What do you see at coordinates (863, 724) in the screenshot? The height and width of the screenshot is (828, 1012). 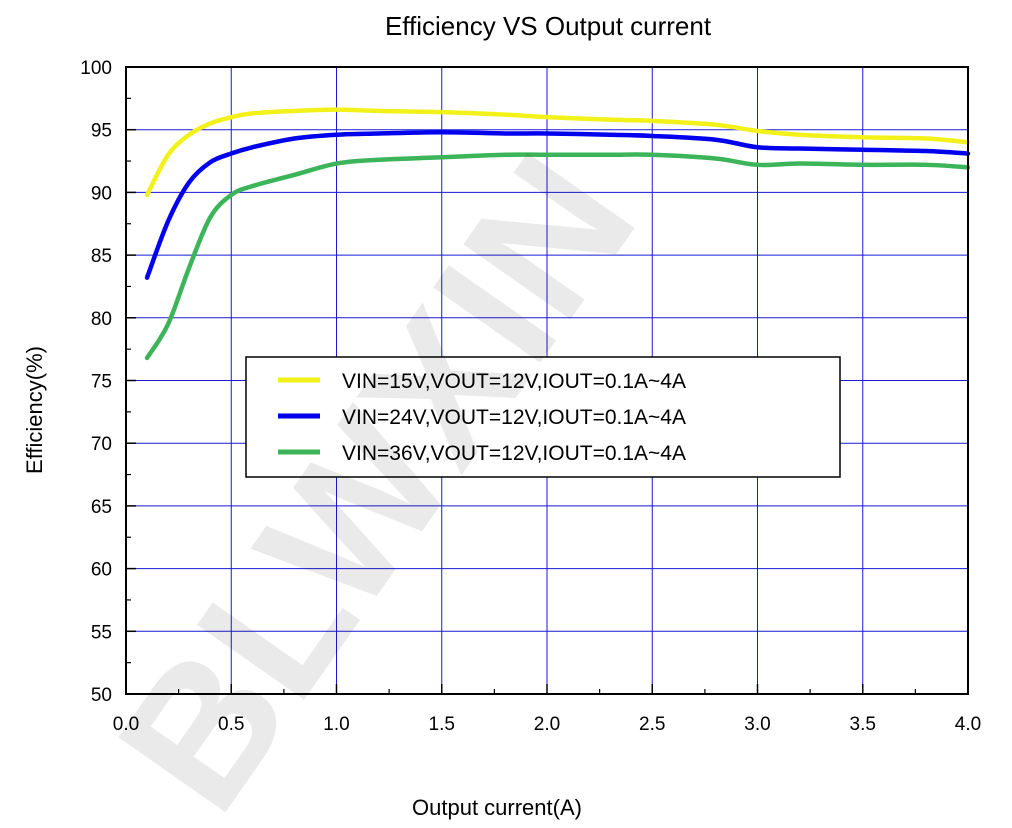 I see `x-tick-label: 3.5` at bounding box center [863, 724].